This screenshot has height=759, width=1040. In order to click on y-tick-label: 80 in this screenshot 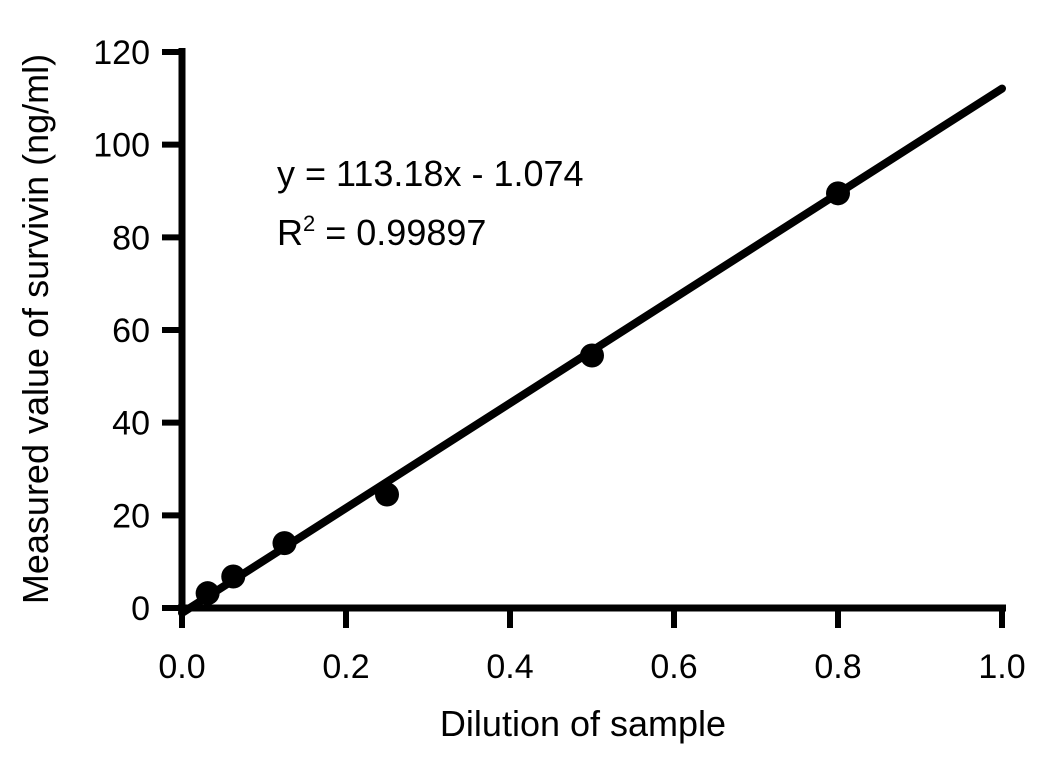, I will do `click(131, 238)`.